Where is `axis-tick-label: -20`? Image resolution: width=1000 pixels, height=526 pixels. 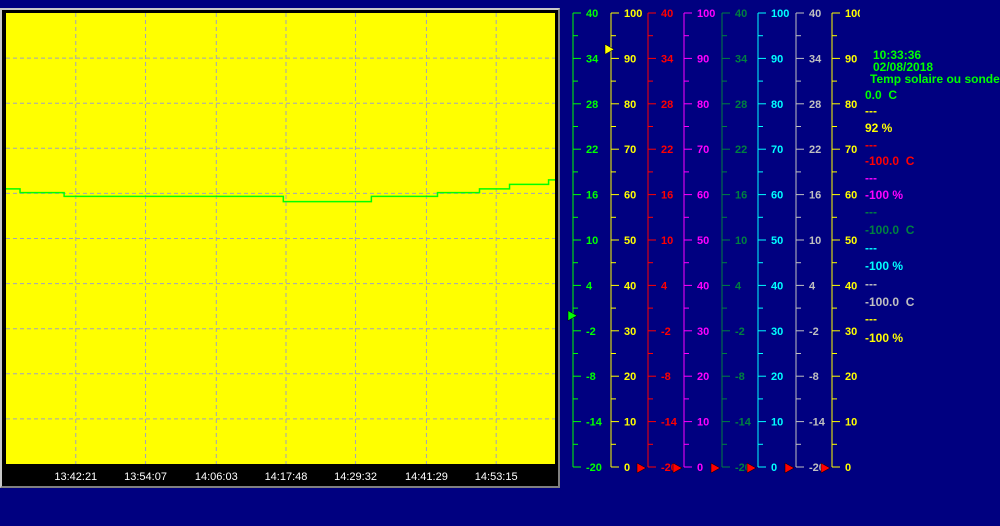 axis-tick-label: -20 is located at coordinates (594, 468).